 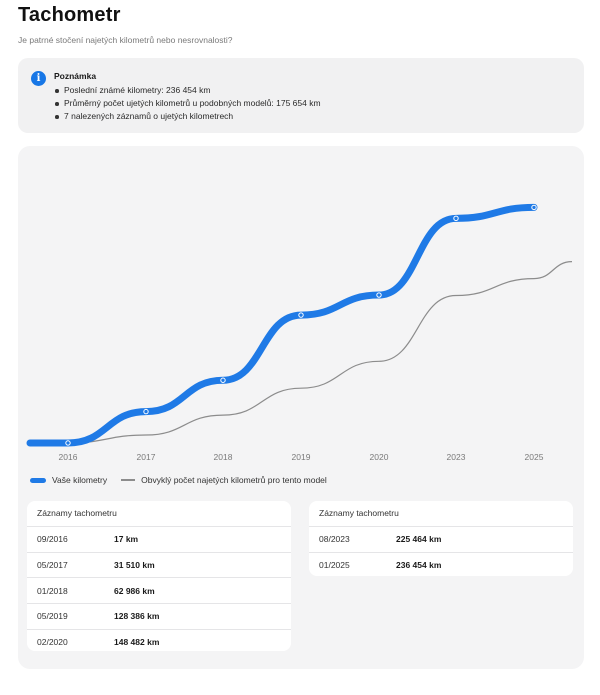 I want to click on record-value: 148 482 km, so click(x=137, y=642).